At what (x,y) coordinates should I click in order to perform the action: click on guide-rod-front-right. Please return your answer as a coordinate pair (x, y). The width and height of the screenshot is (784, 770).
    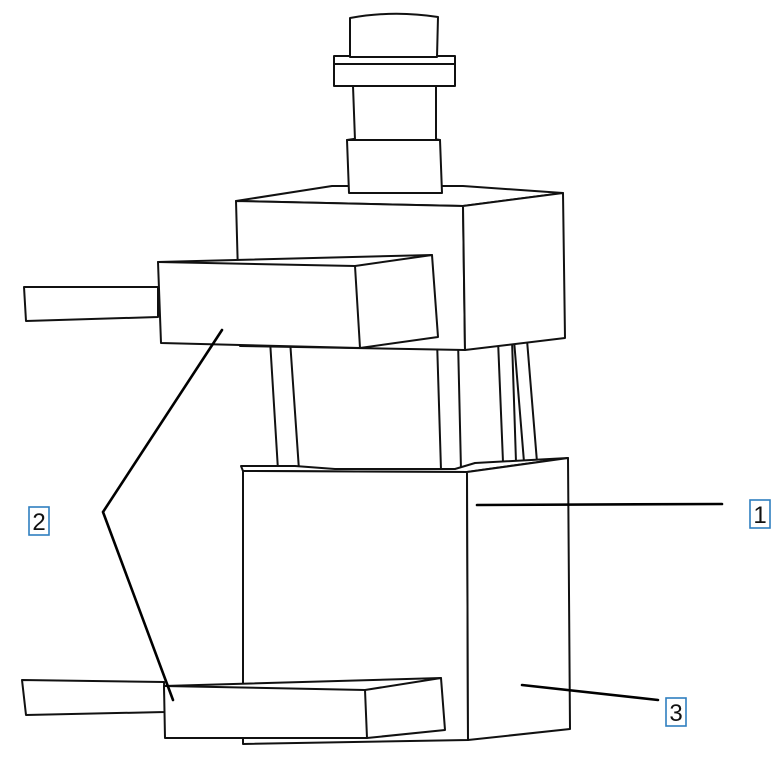
    Looking at the image, I should click on (449, 405).